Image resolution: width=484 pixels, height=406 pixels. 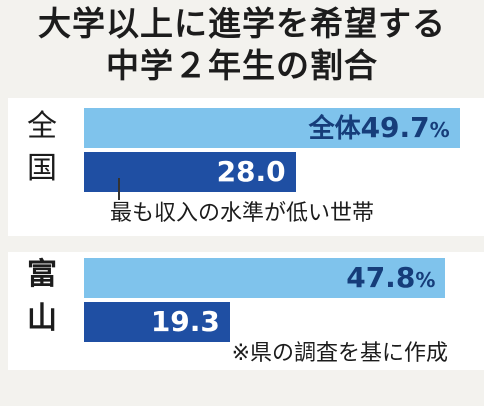 I want to click on bar-value-national-low: 28.0, so click(x=251, y=171).